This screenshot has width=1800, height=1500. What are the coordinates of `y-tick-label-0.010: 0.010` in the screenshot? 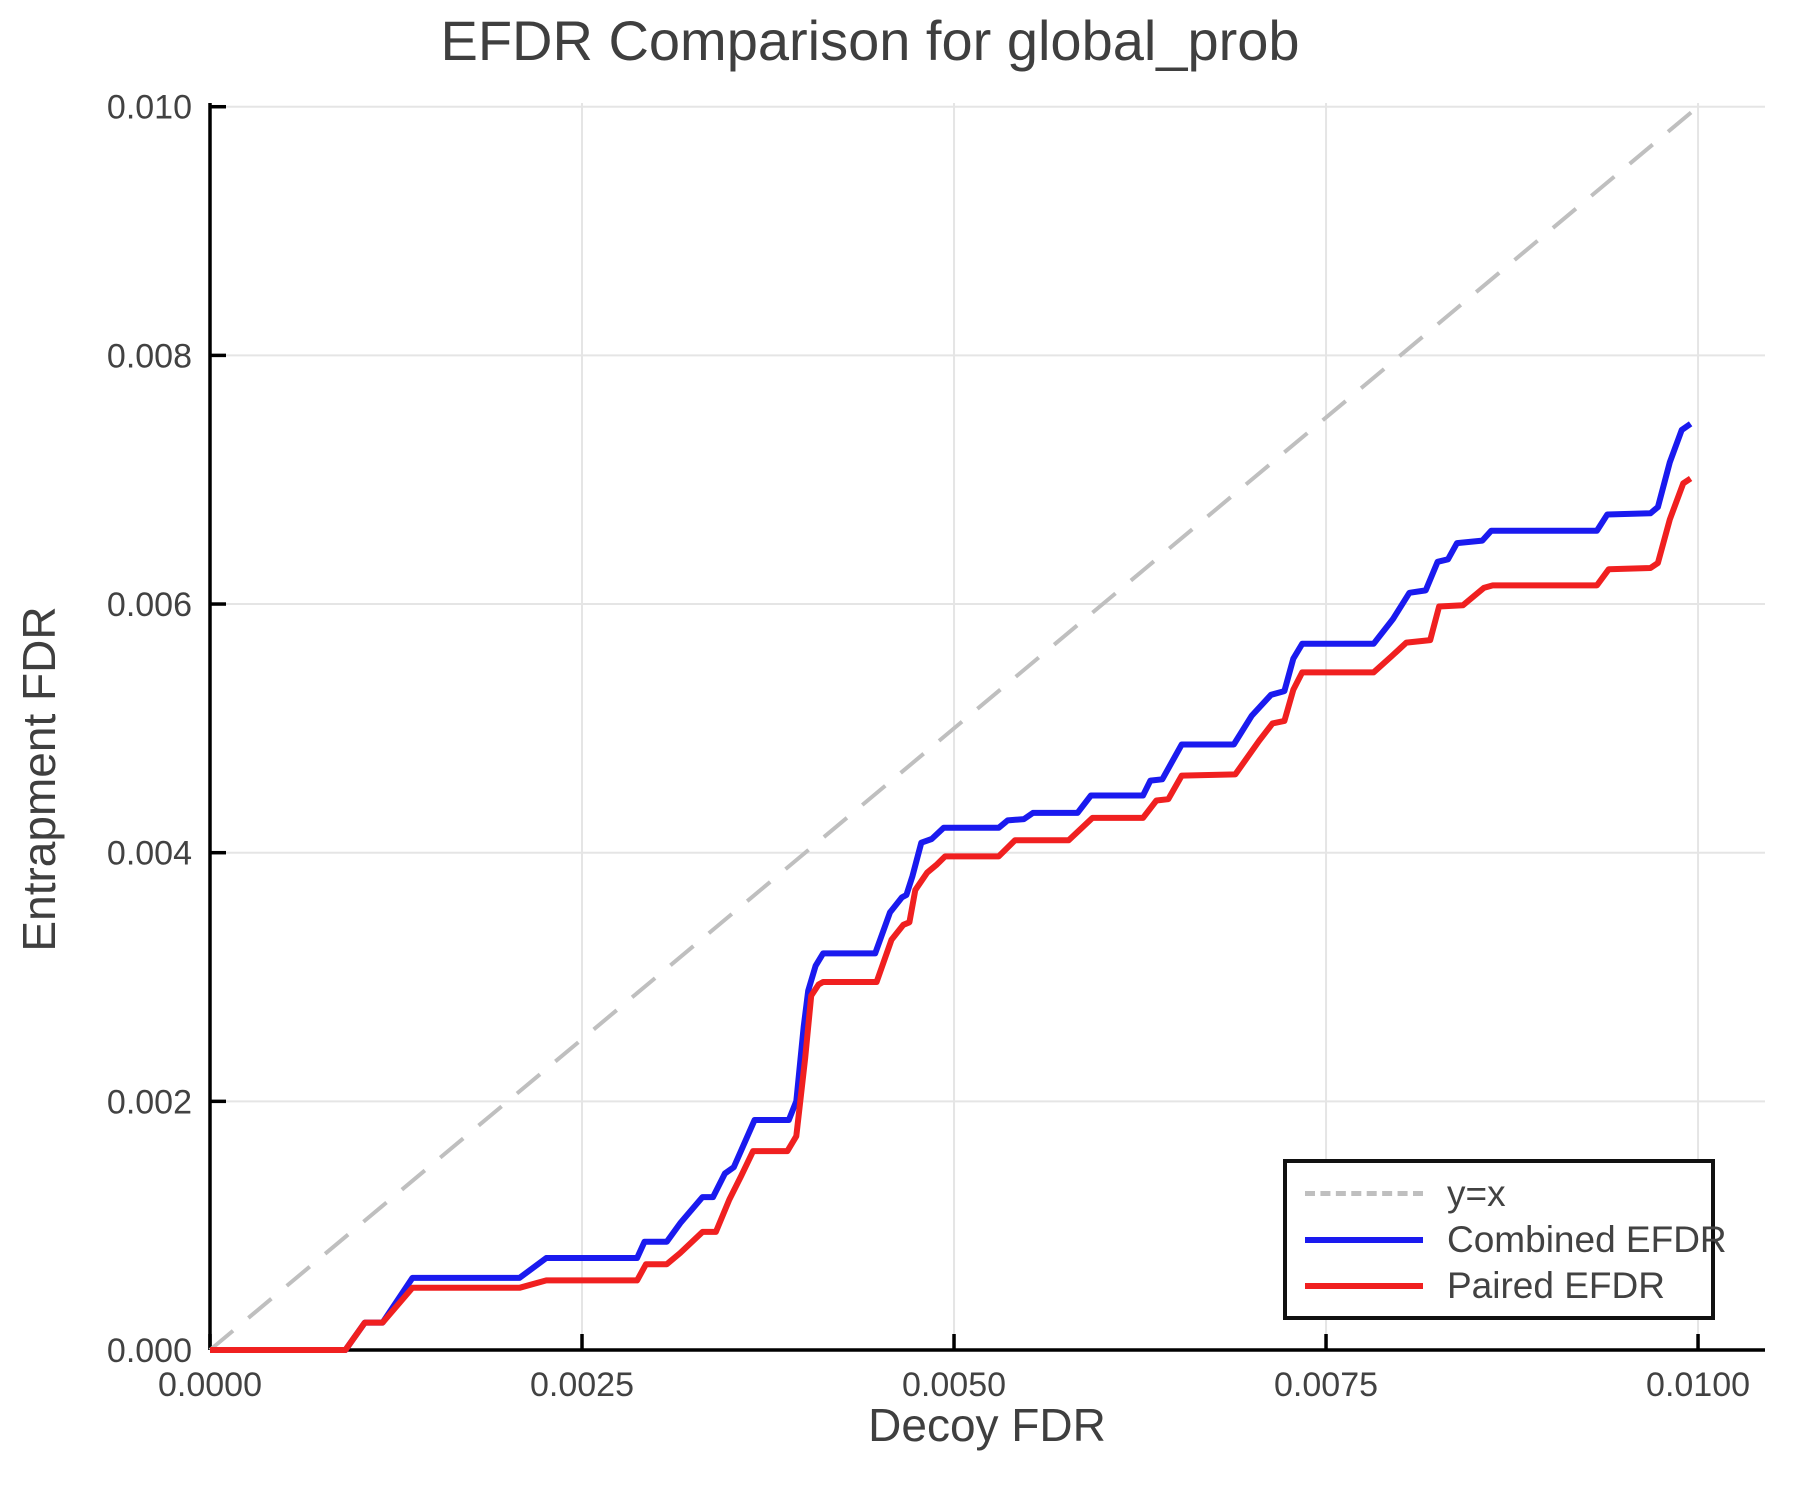 It's located at (149, 108).